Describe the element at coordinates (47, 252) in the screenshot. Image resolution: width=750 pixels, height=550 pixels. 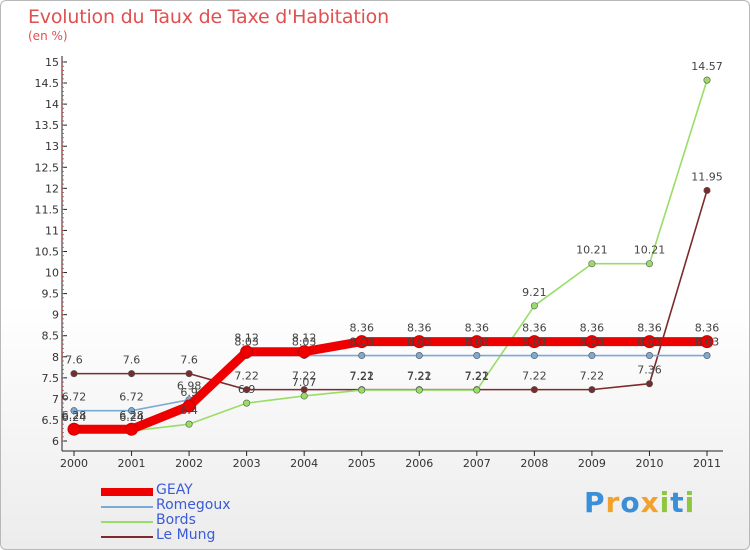
I see `y-tick-label: 10.5` at that location.